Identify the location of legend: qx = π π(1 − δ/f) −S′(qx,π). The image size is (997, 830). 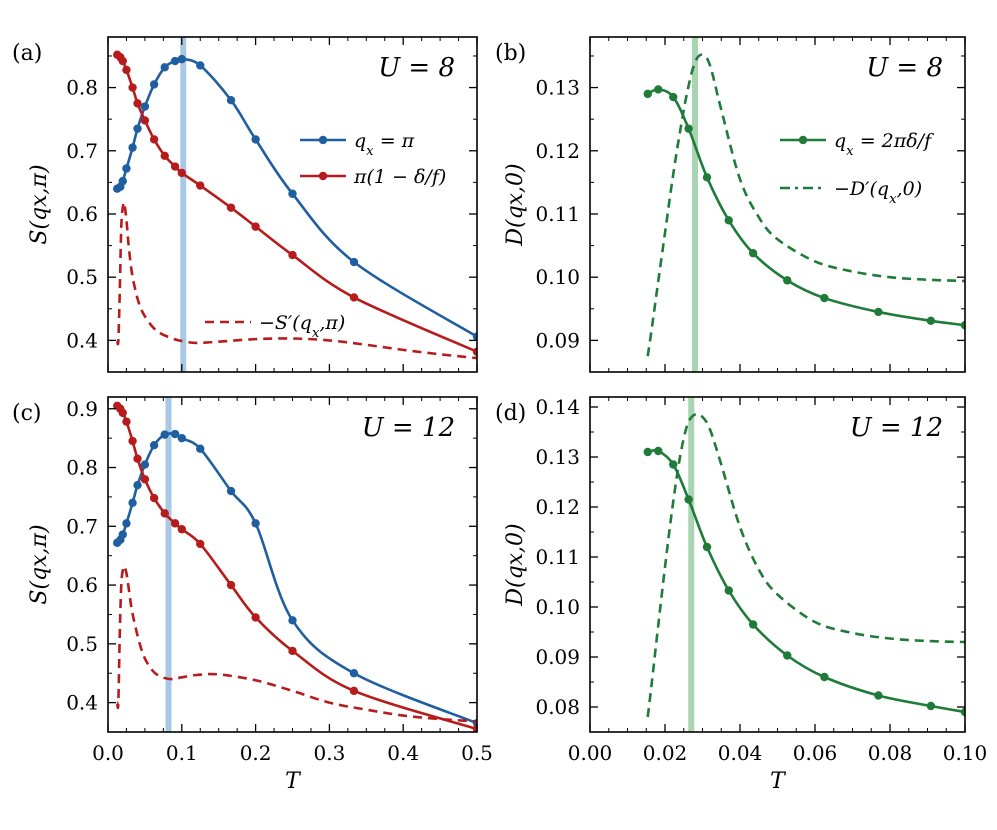
(325, 235).